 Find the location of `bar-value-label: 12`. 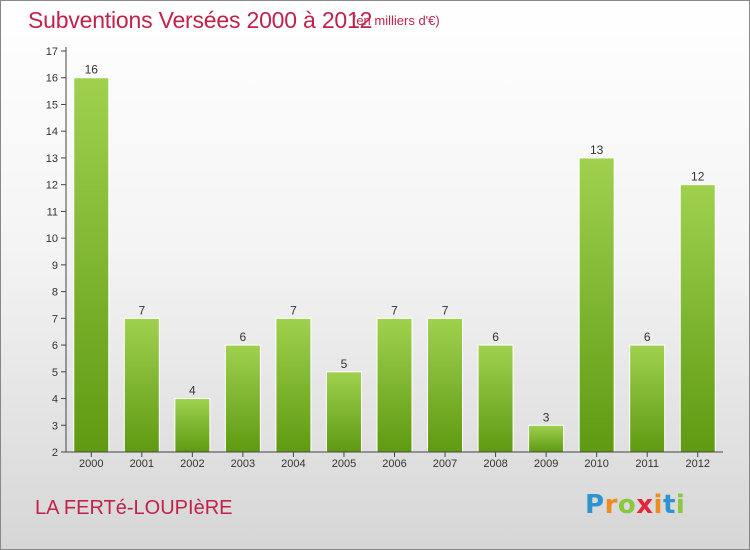

bar-value-label: 12 is located at coordinates (698, 177).